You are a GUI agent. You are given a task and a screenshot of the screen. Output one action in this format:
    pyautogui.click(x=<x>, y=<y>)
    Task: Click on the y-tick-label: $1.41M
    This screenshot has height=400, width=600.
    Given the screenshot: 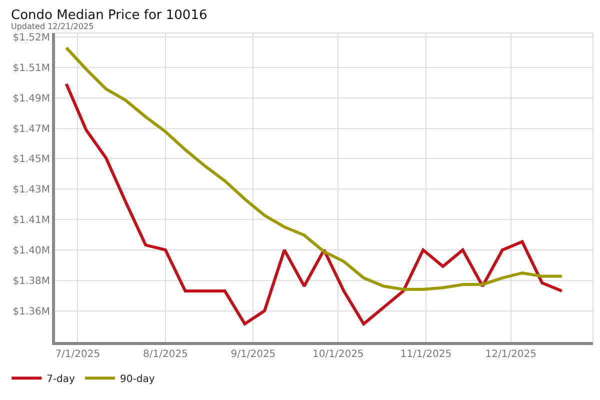 What is the action you would take?
    pyautogui.click(x=31, y=220)
    